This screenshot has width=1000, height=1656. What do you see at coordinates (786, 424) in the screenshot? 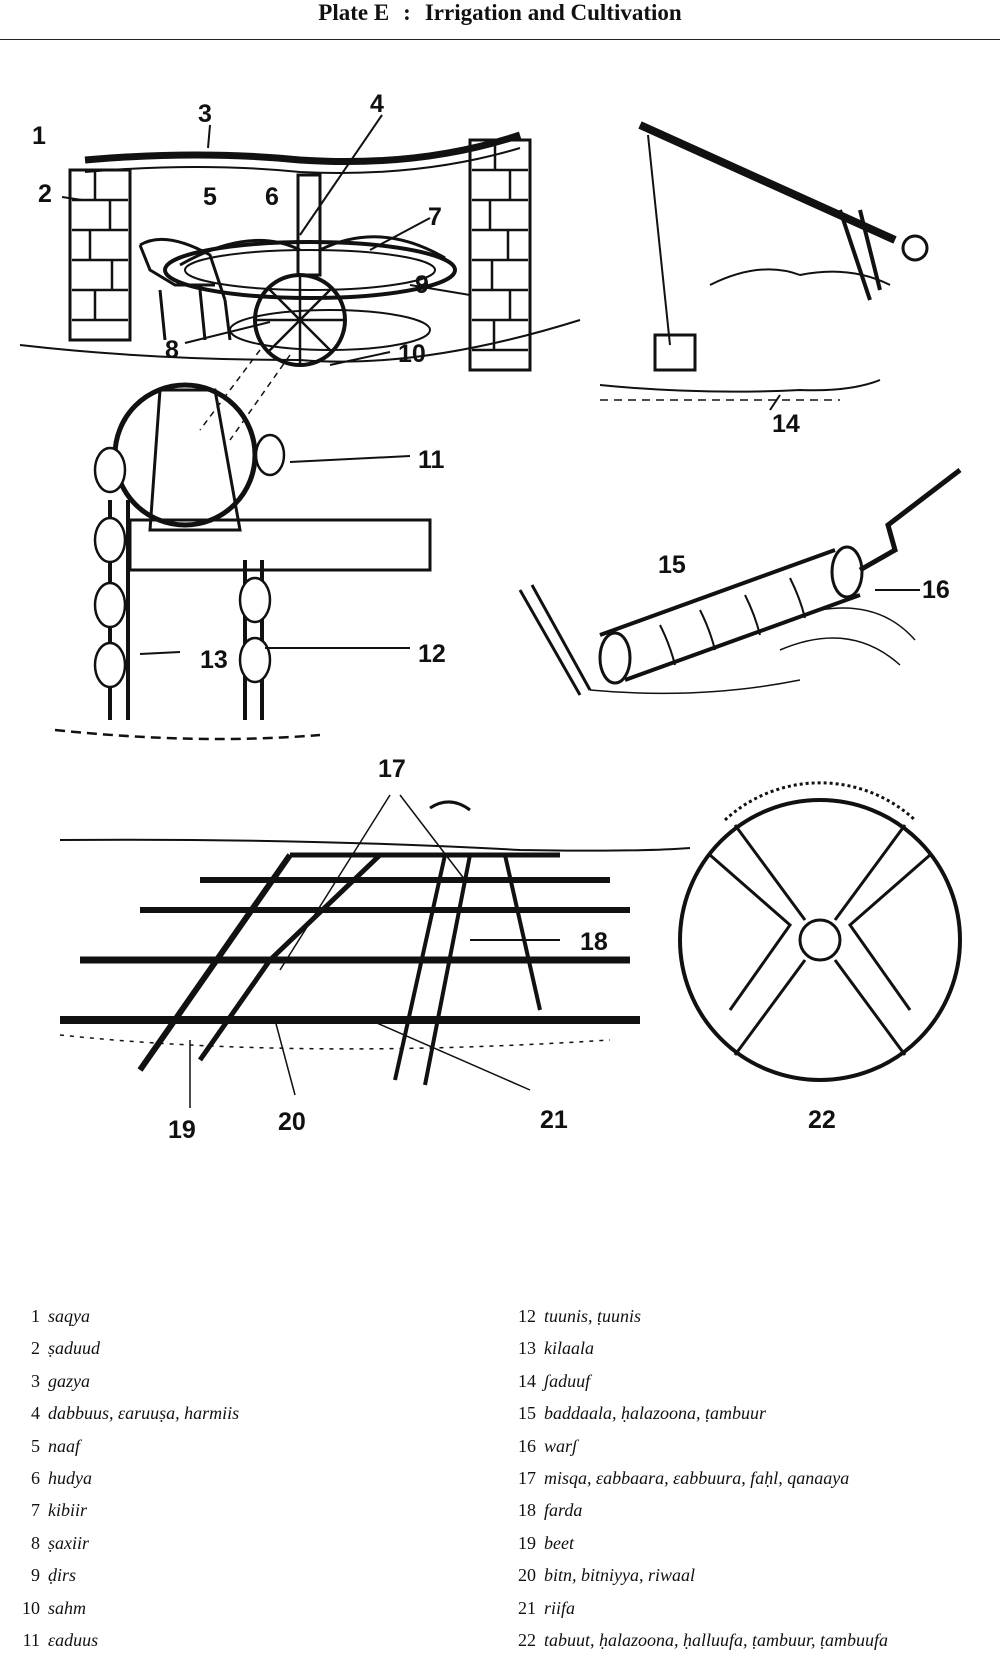
I see `callout-14: 14` at bounding box center [786, 424].